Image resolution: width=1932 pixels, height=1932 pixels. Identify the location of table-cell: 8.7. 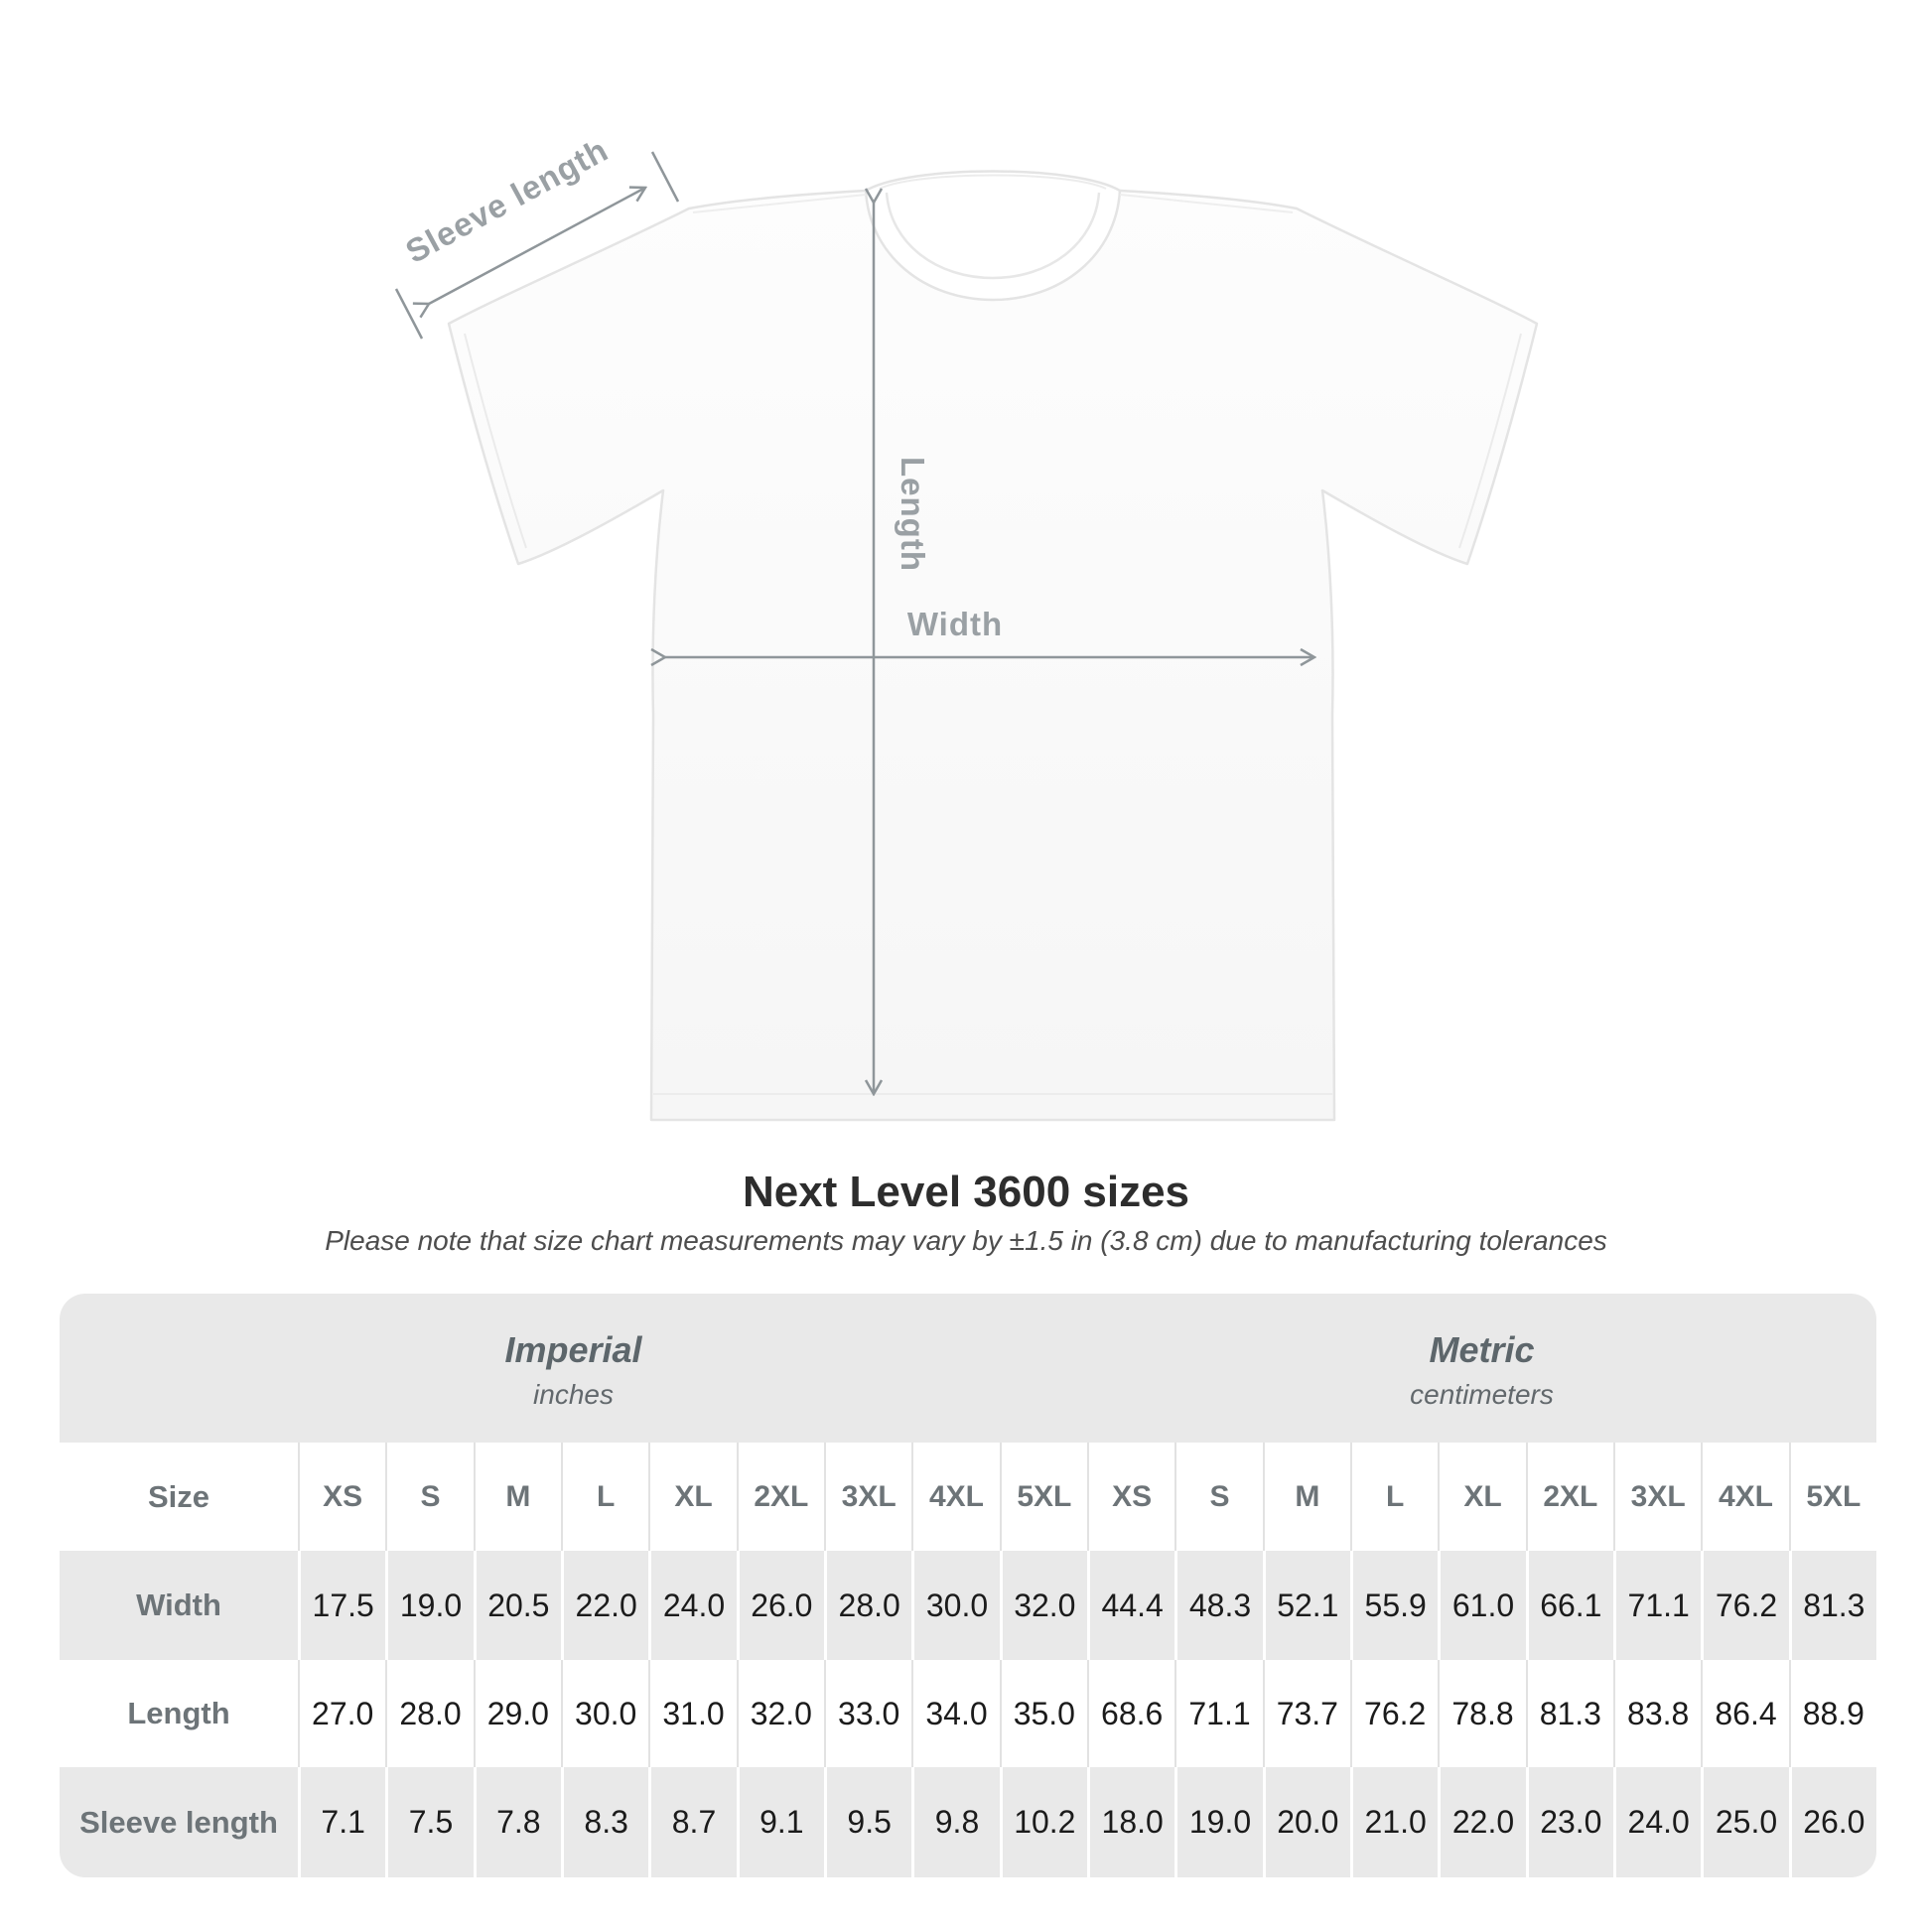
(692, 1822).